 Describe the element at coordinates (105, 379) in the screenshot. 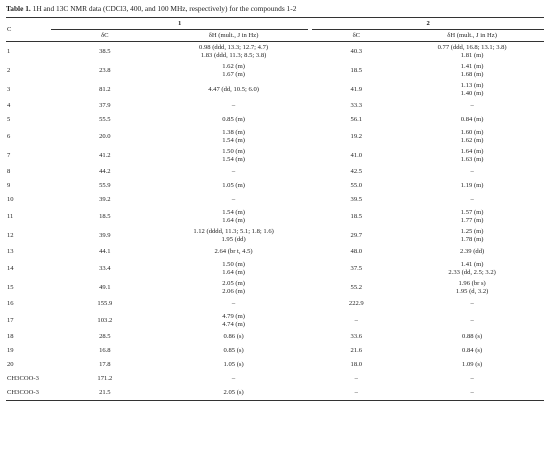

I see `delta-c-1-cell: 171.2` at that location.